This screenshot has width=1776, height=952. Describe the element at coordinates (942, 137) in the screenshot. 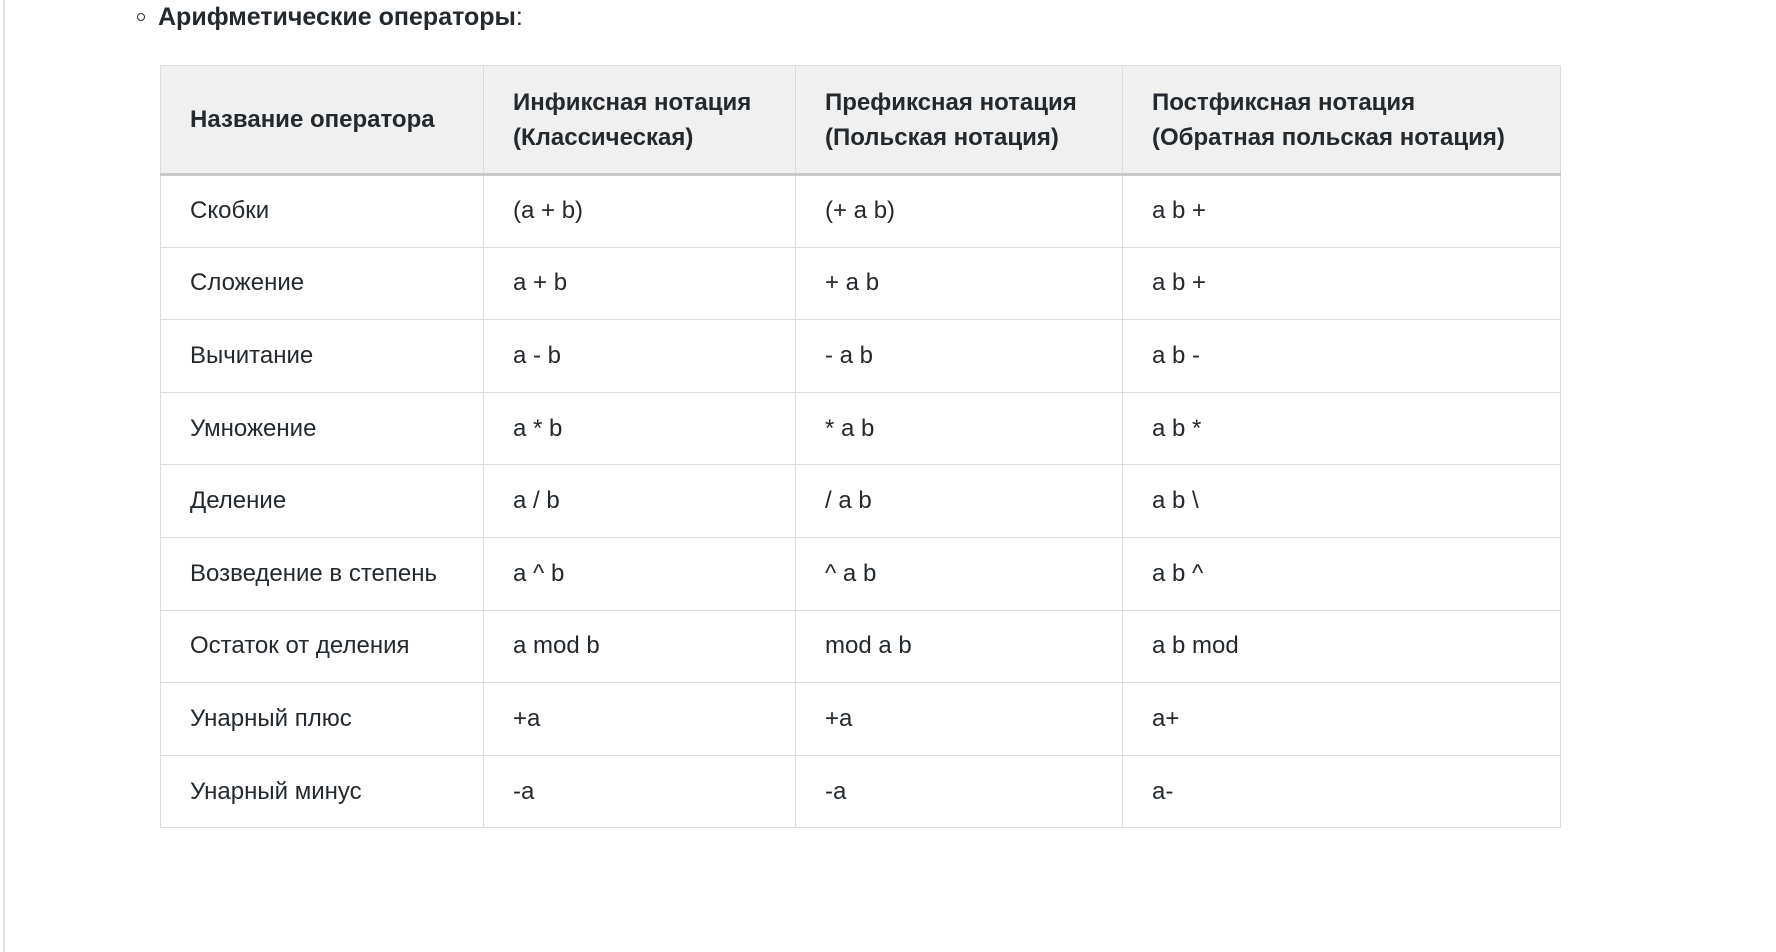

I see `header-prefix-line2: (Польская нотация)` at that location.